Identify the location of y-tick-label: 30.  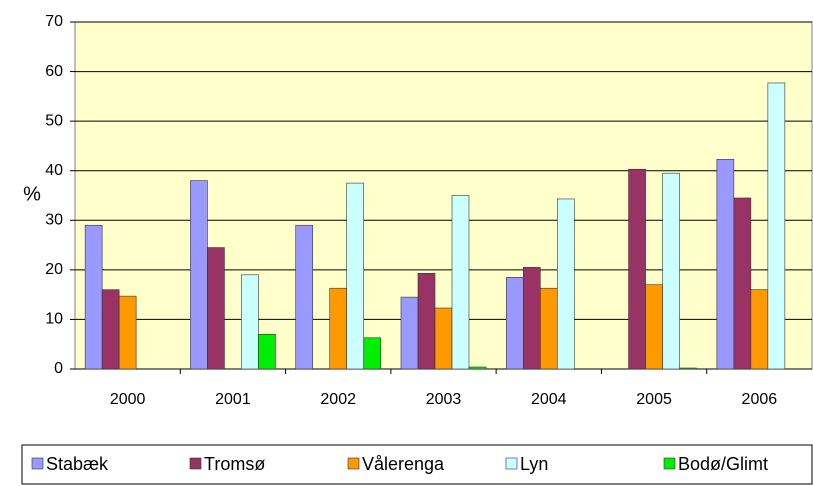
(54, 220).